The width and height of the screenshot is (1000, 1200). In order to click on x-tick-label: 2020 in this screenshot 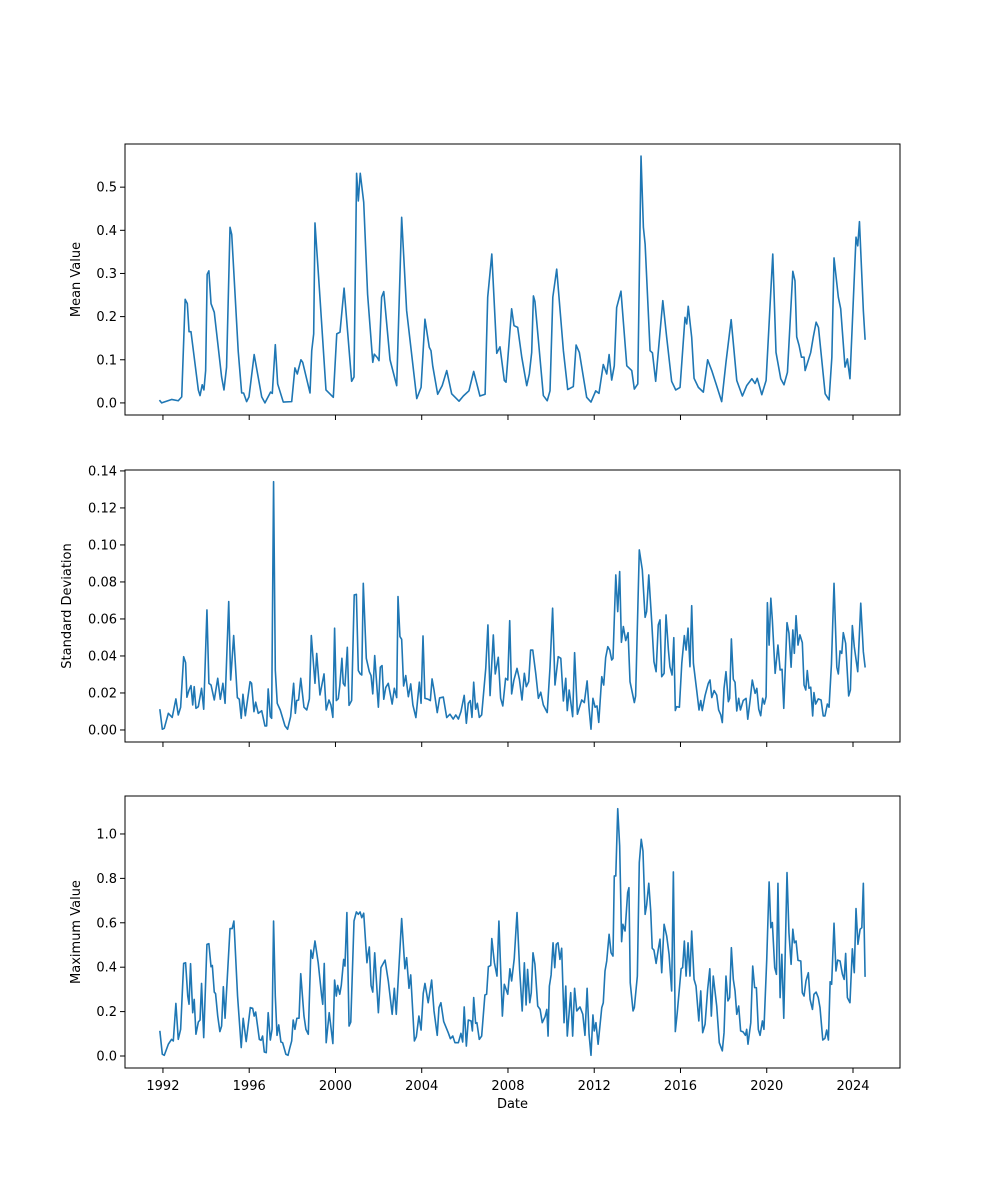, I will do `click(766, 1086)`.